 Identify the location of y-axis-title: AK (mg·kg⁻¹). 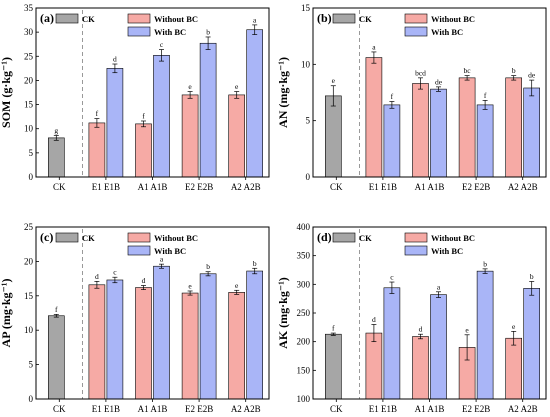
(283, 313).